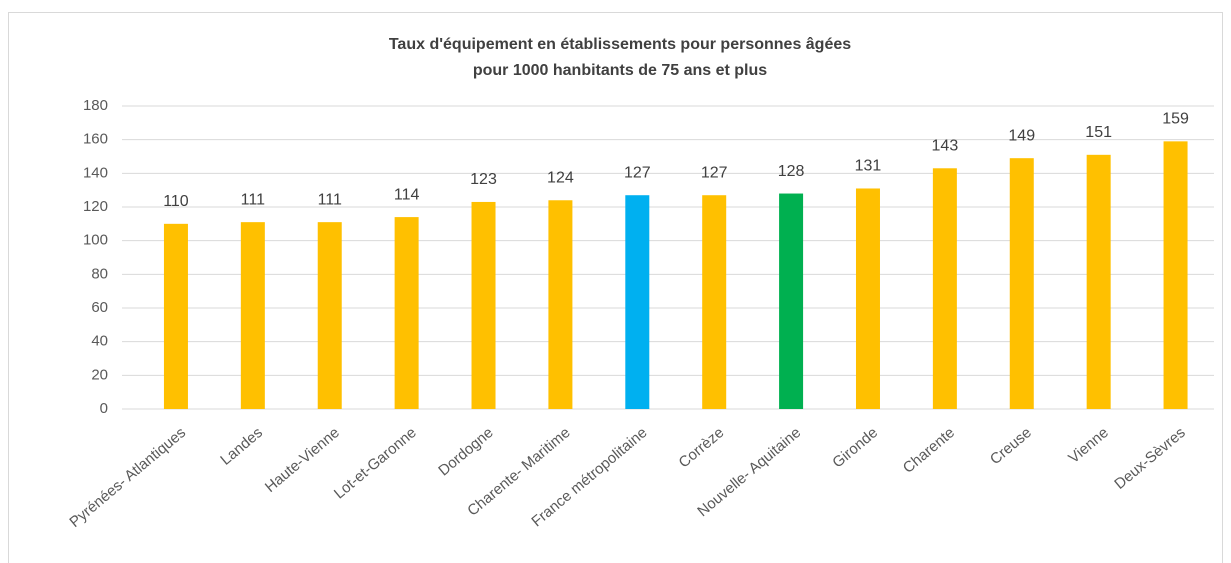 The height and width of the screenshot is (563, 1231). Describe the element at coordinates (99, 374) in the screenshot. I see `y-tick-label: 20` at that location.